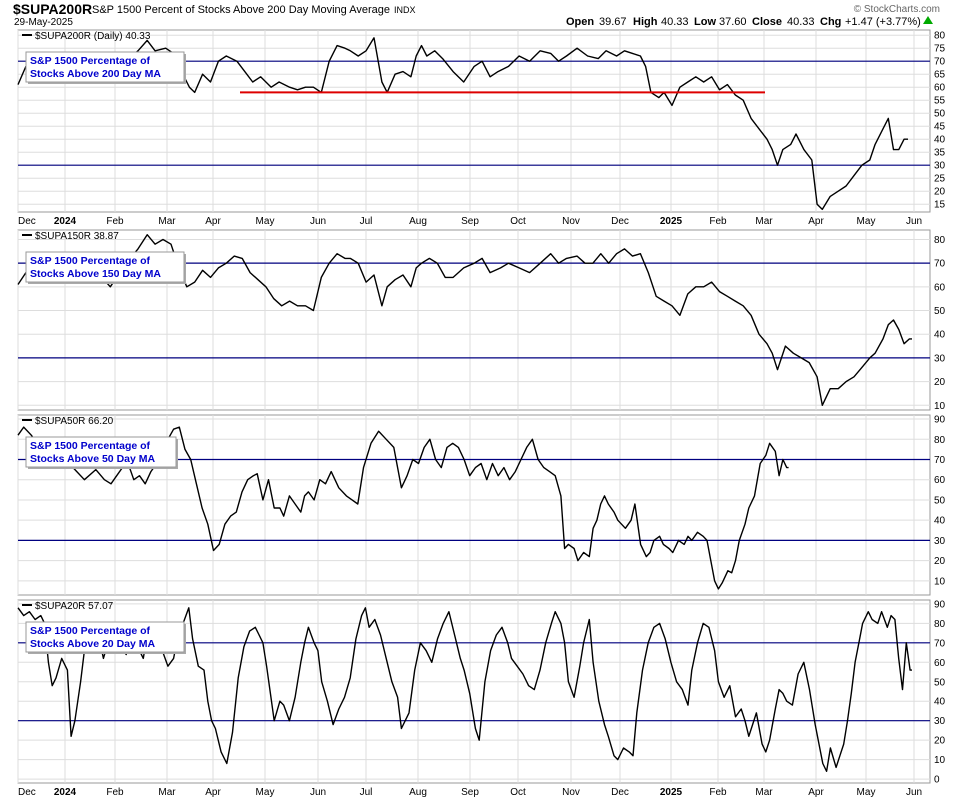 This screenshot has width=960, height=800. I want to click on y-tick-label: 35, so click(940, 153).